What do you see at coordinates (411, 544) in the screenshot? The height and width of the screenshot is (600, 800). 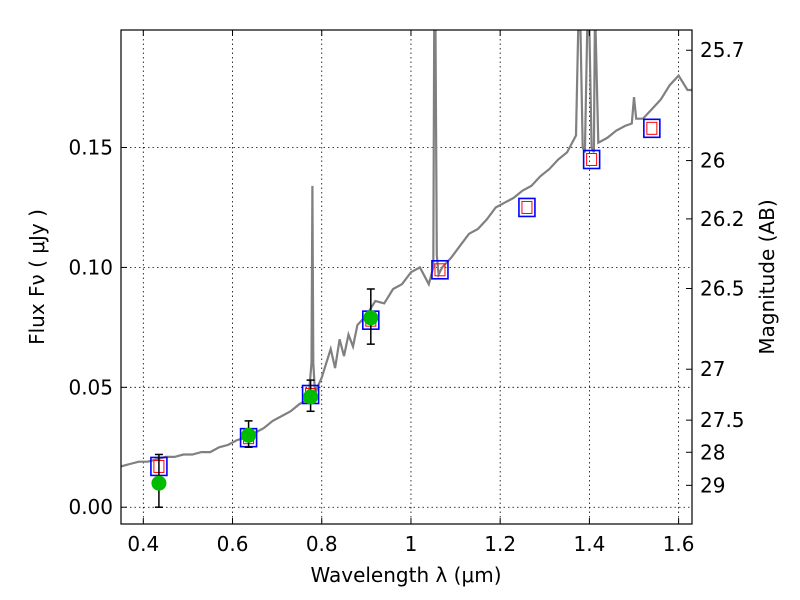 I see `x-tick-label: 1` at bounding box center [411, 544].